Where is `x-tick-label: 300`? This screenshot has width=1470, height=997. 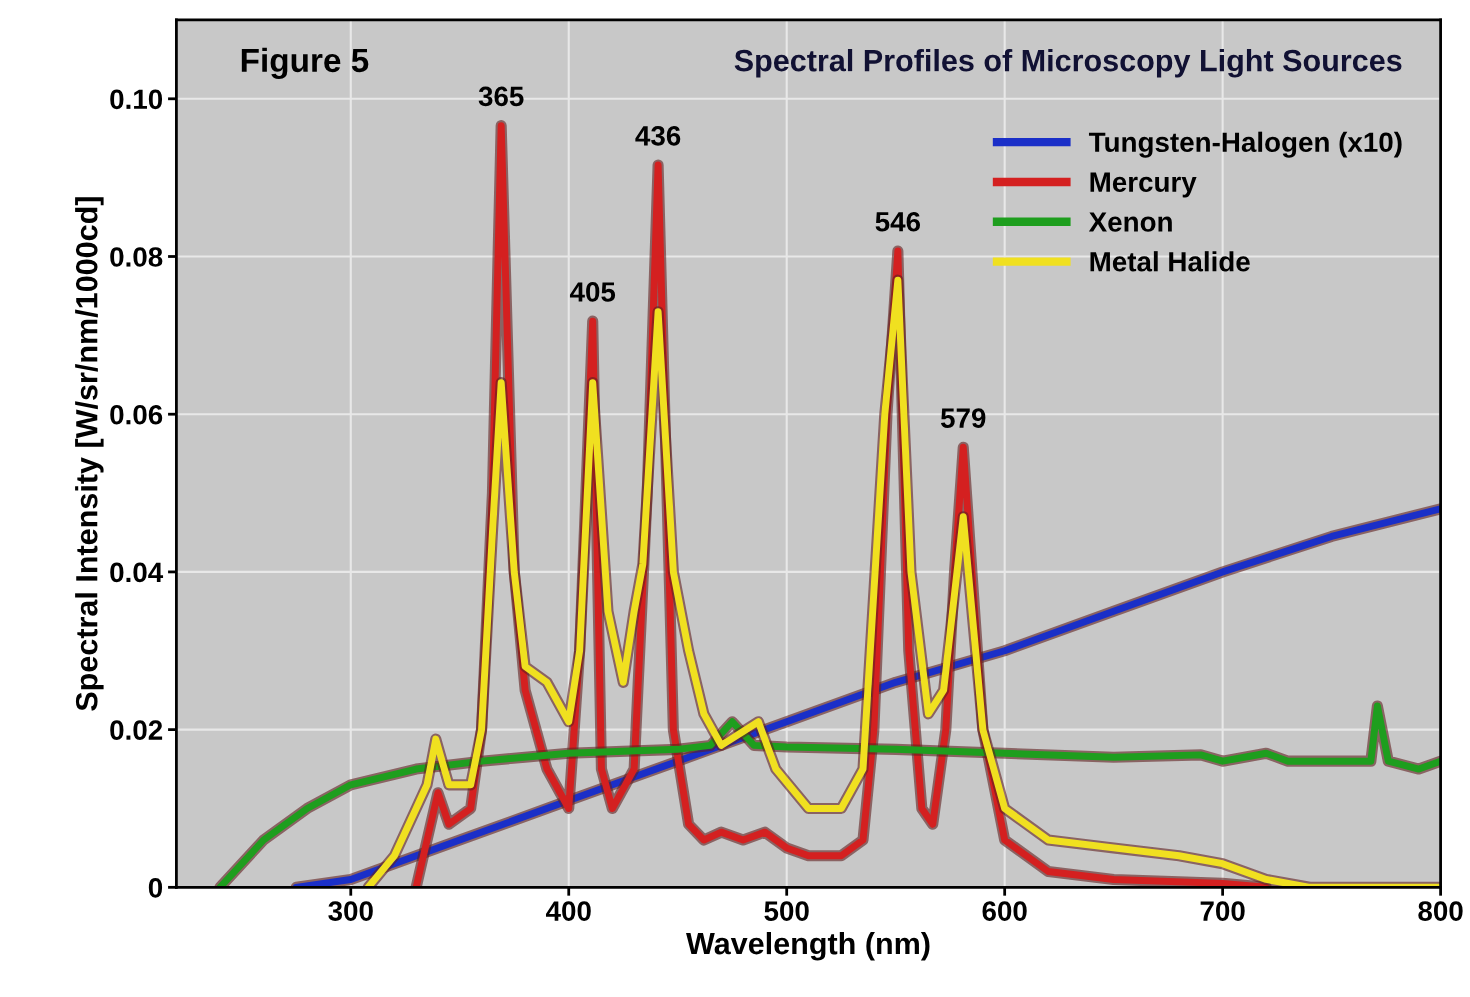 x-tick-label: 300 is located at coordinates (350, 911).